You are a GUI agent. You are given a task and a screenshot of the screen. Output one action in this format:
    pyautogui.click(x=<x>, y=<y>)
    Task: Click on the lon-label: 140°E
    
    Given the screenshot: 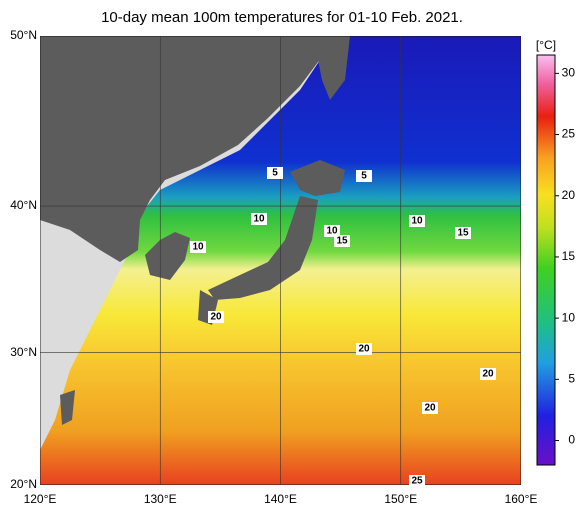 What is the action you would take?
    pyautogui.click(x=280, y=499)
    